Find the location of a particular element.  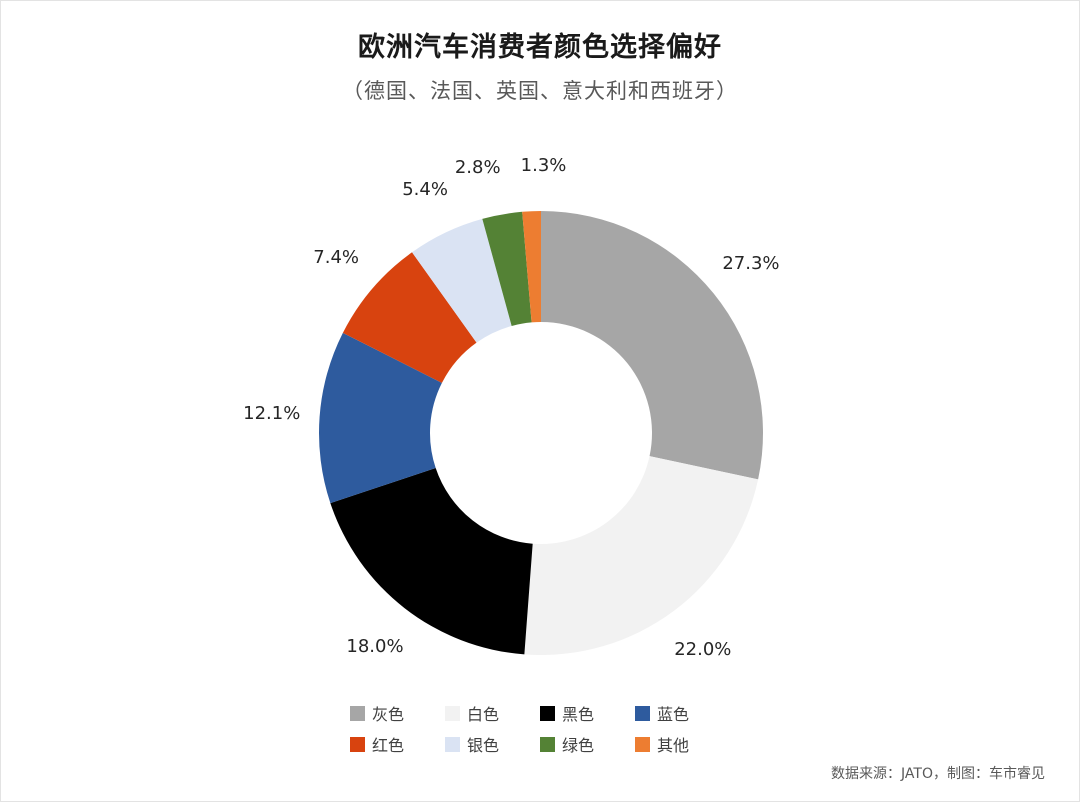

legend-item: 银色 is located at coordinates (492, 744).